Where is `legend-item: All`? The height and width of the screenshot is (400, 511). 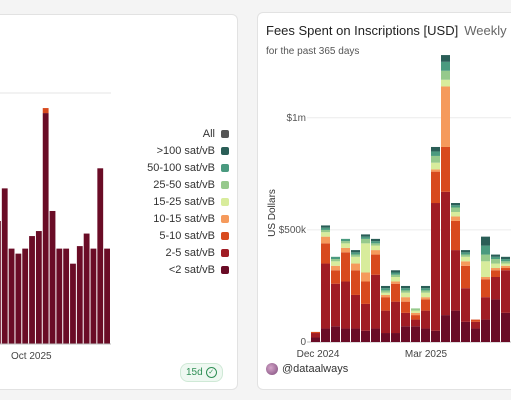
legend-item: All is located at coordinates (188, 133).